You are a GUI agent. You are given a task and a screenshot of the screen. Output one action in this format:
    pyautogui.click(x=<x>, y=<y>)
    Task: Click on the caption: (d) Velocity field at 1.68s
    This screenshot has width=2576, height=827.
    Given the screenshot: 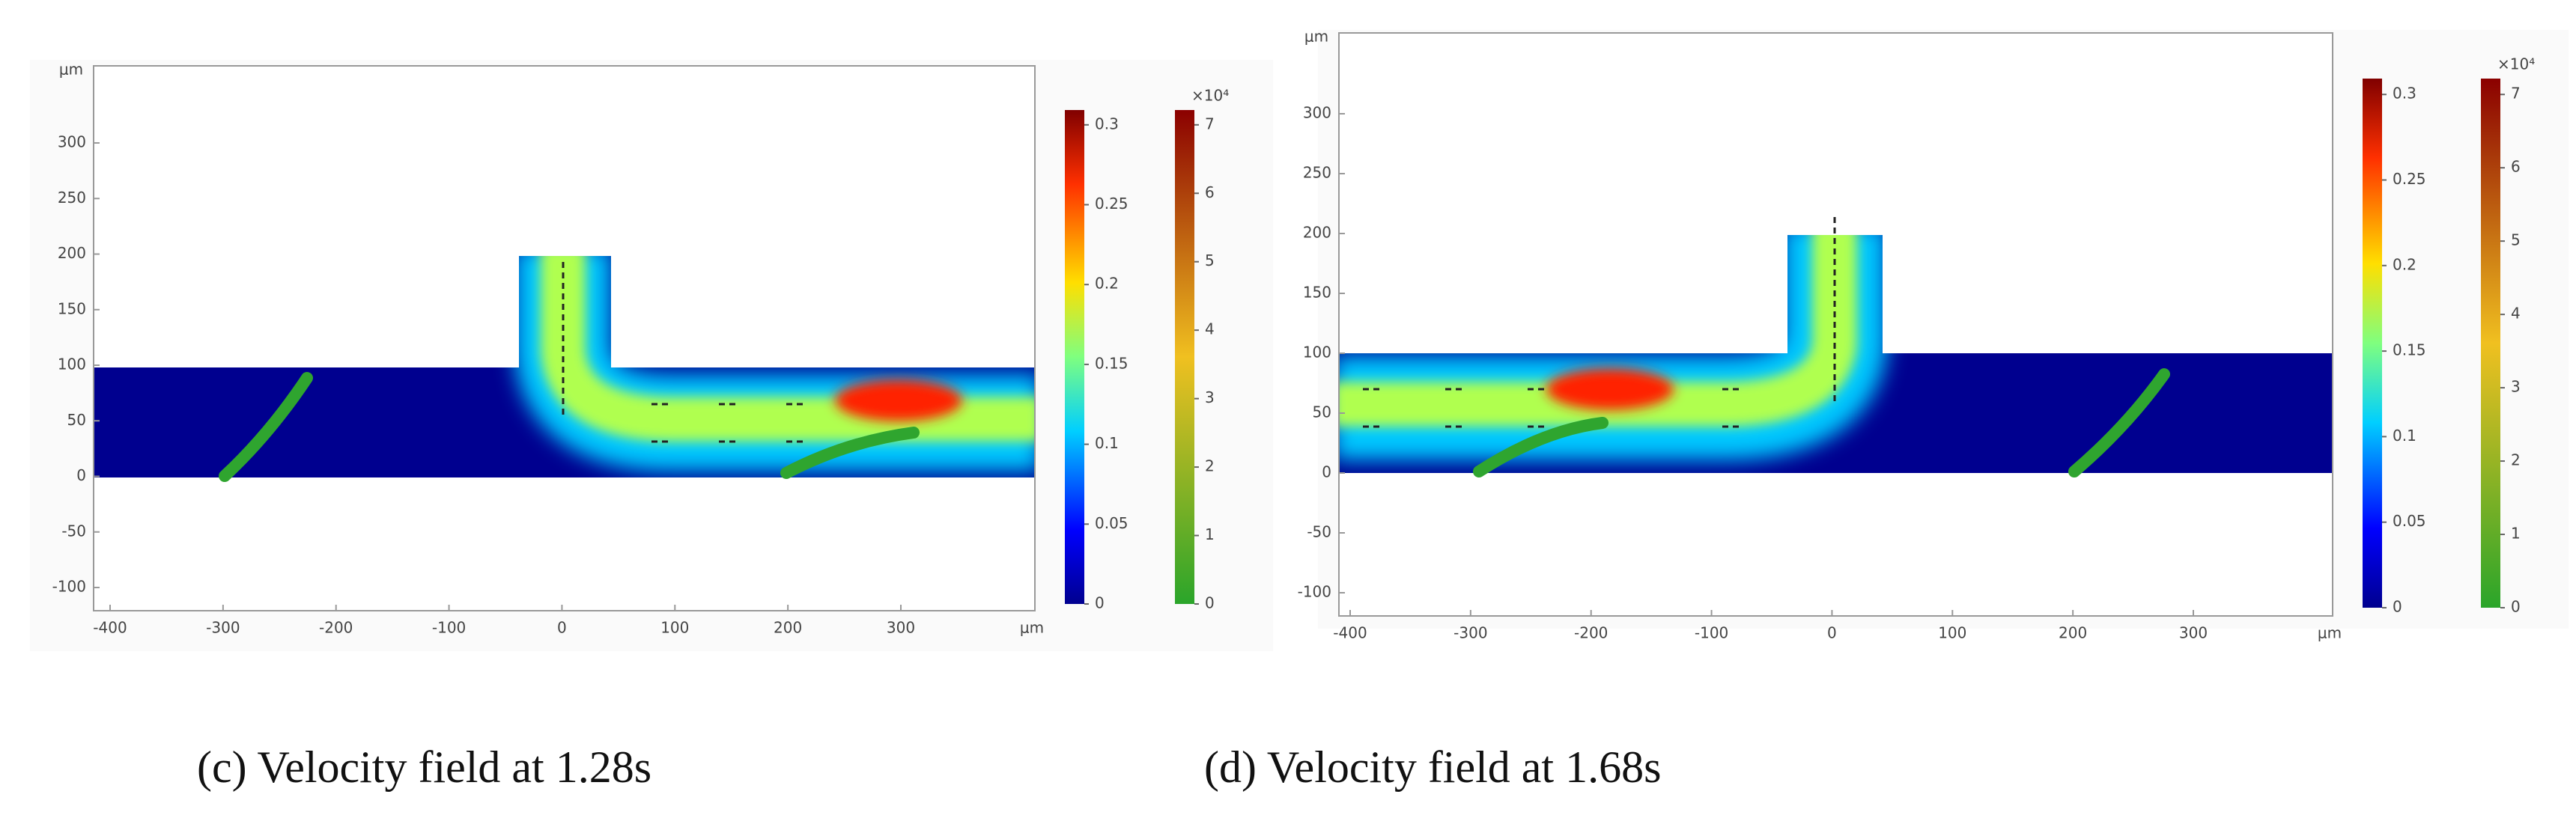 What is the action you would take?
    pyautogui.click(x=1432, y=767)
    